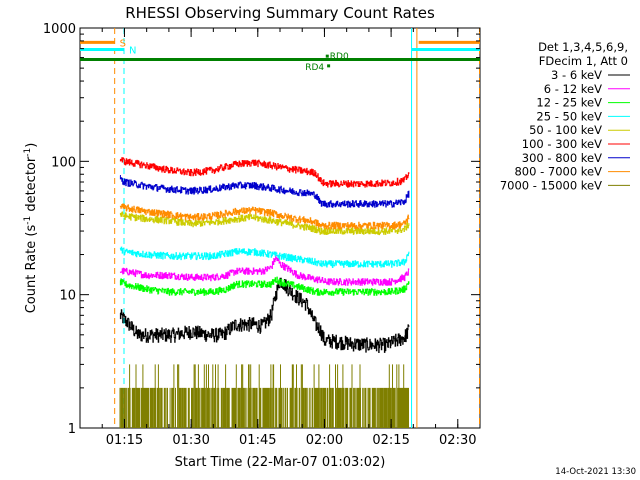 This screenshot has height=480, width=640. I want to click on saa-label: S, so click(123, 43).